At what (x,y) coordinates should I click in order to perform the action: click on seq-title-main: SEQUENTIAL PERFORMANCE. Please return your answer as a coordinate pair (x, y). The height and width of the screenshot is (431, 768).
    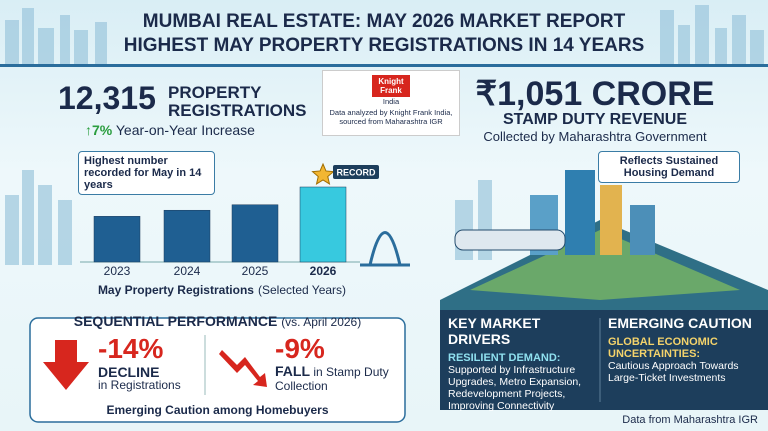
    Looking at the image, I should click on (175, 321).